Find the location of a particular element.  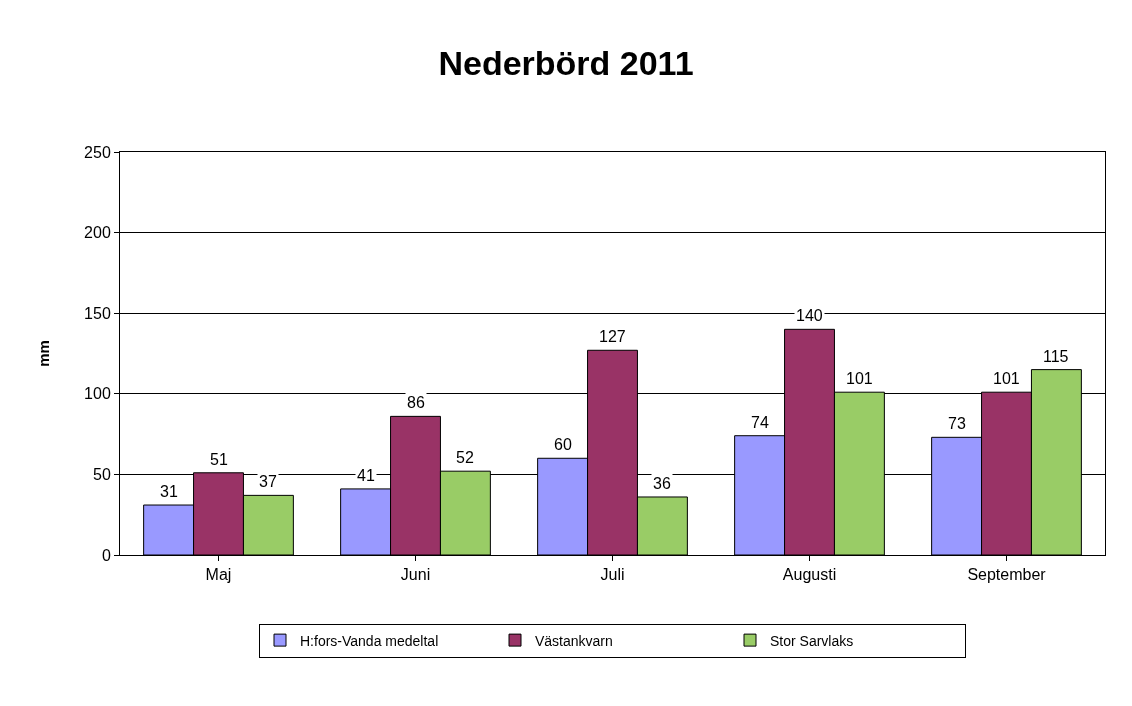

data-label: 127 is located at coordinates (612, 336).